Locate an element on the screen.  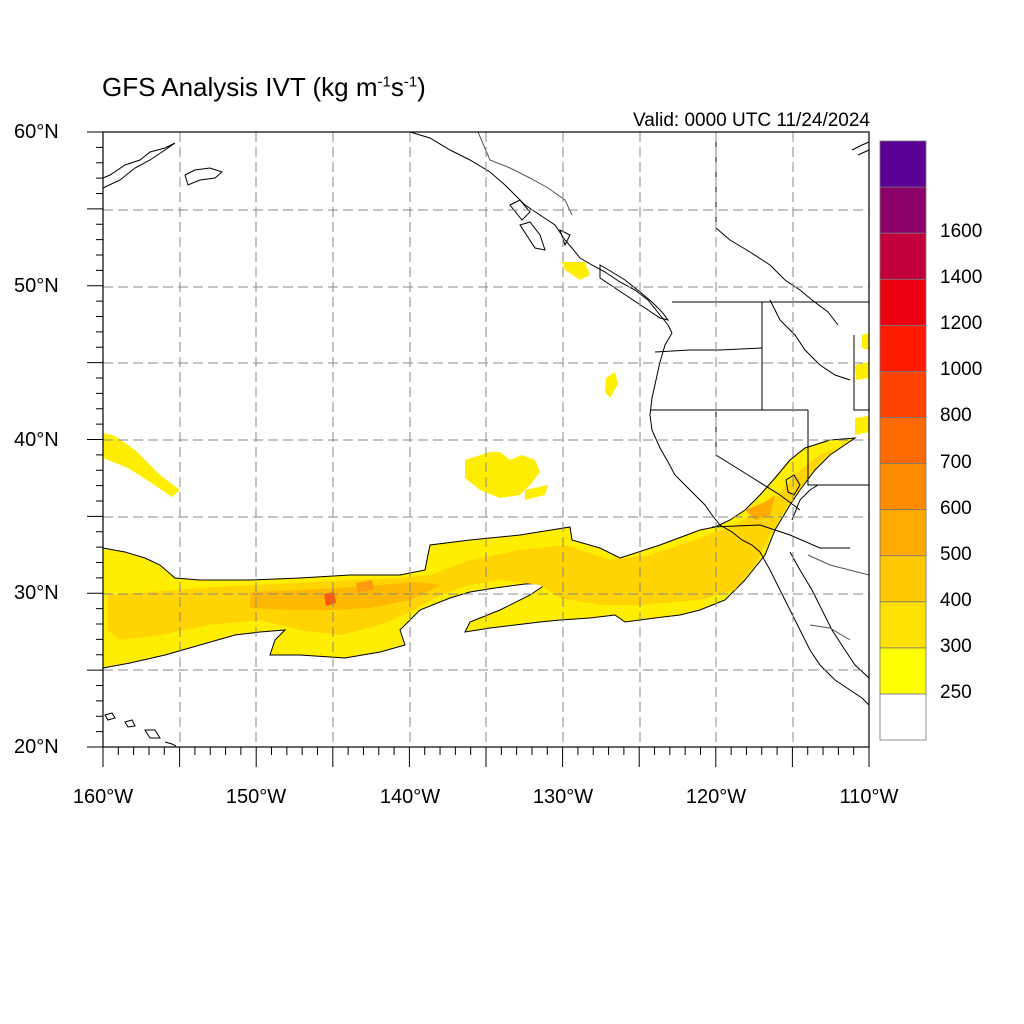
lat-label-60: 60°N is located at coordinates (36, 132).